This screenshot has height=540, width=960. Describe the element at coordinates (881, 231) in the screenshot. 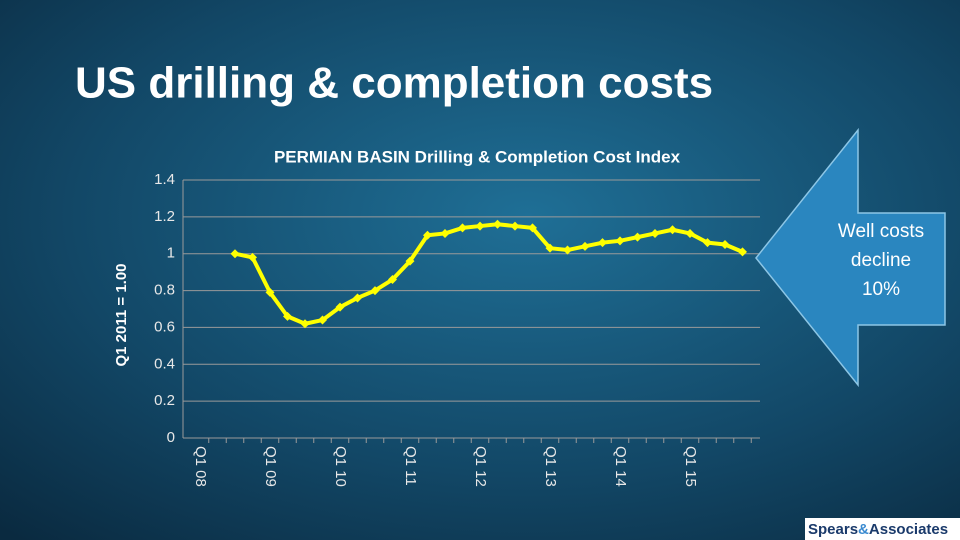

I see `callout-text: Well costs` at that location.